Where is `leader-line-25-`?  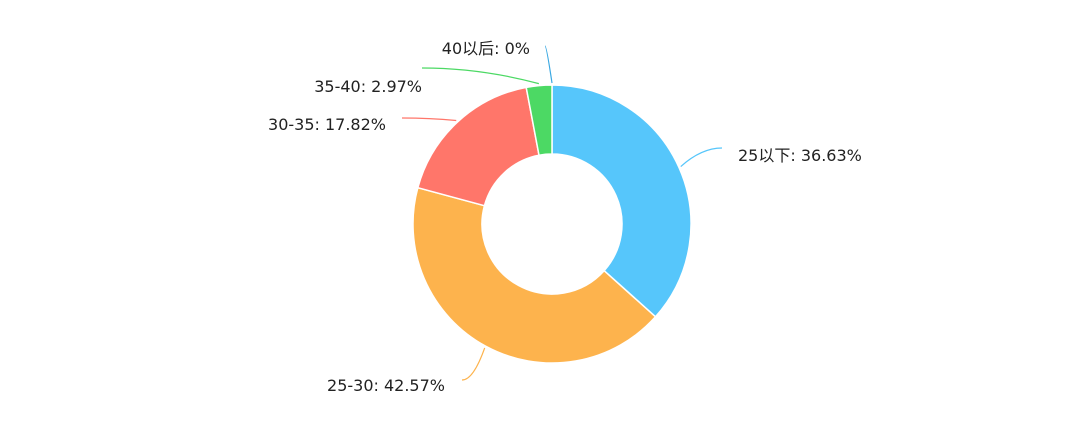 leader-line-25- is located at coordinates (701, 157).